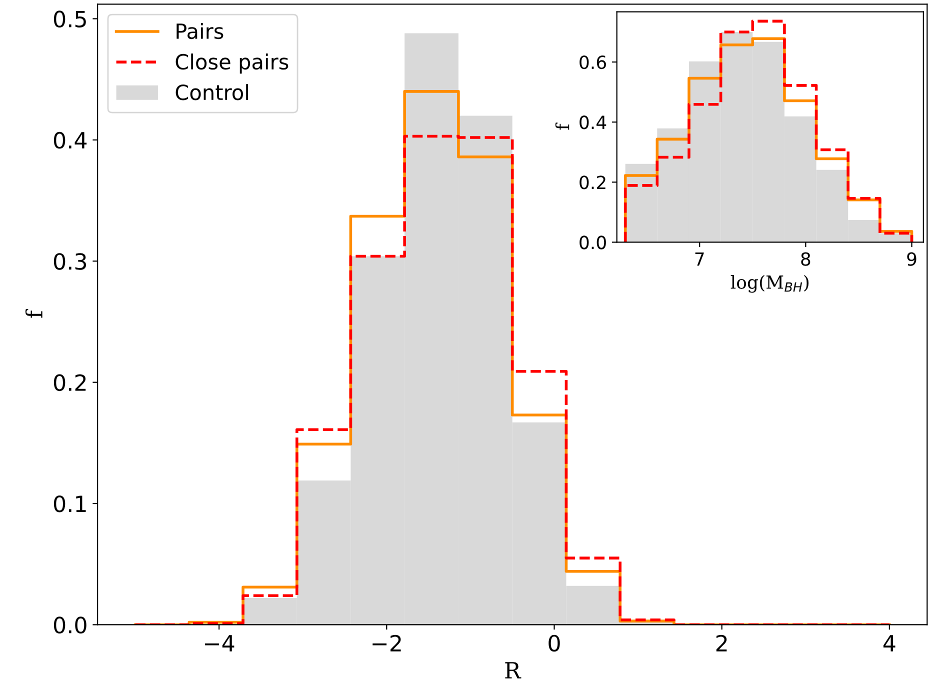 This screenshot has width=929, height=698. Describe the element at coordinates (805, 259) in the screenshot. I see `x-tick-label: 8` at that location.